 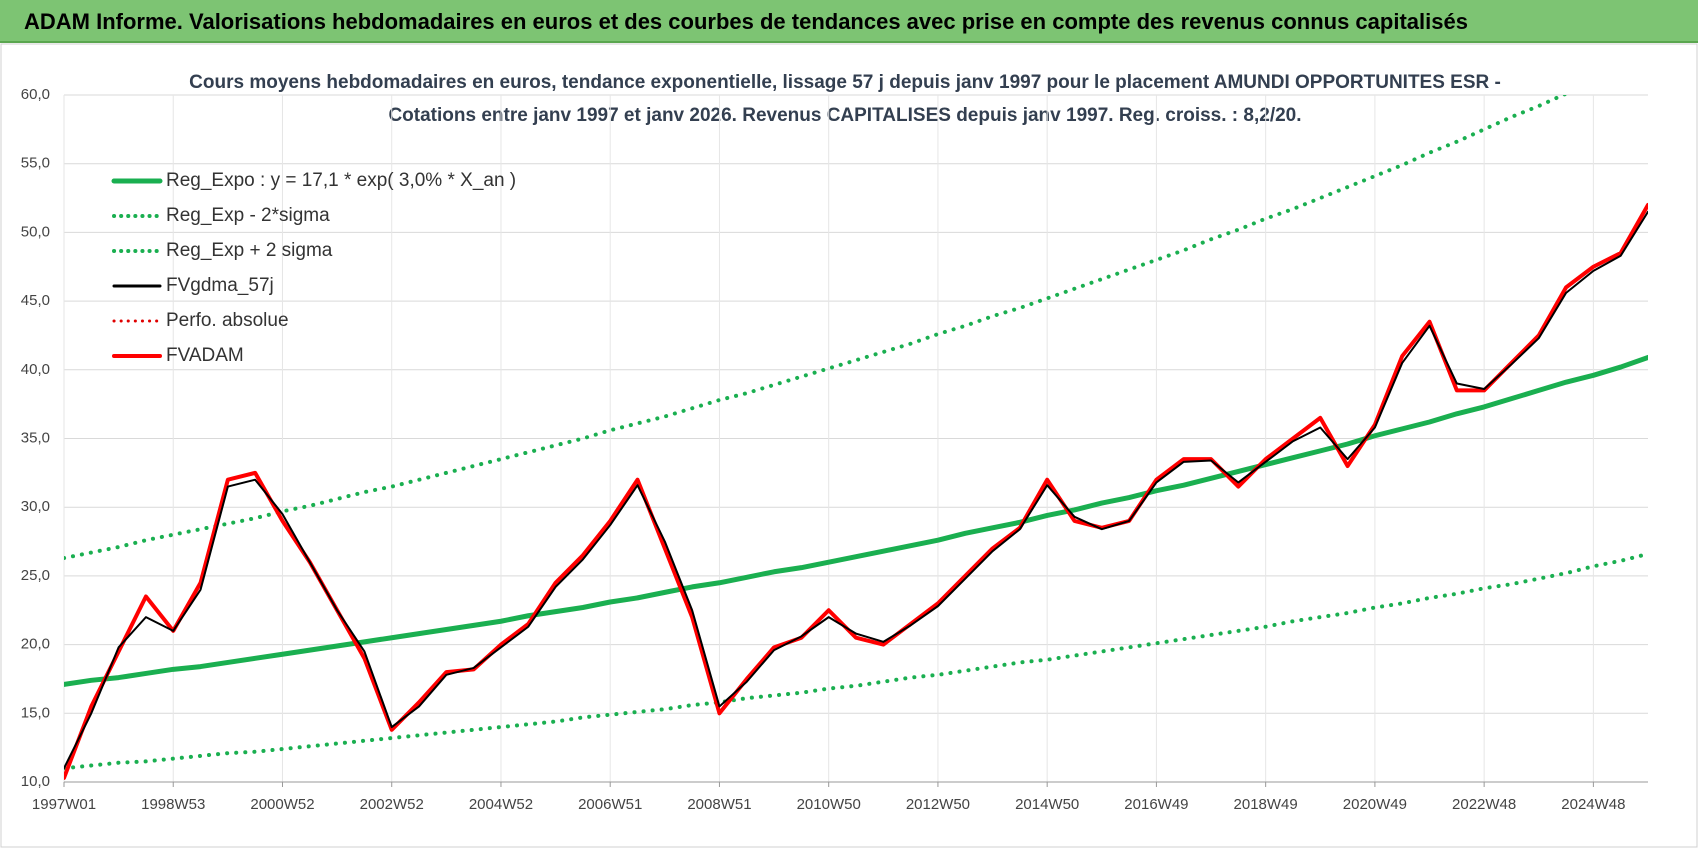 What do you see at coordinates (1593, 804) in the screenshot?
I see `x-tick-label: 2024W48` at bounding box center [1593, 804].